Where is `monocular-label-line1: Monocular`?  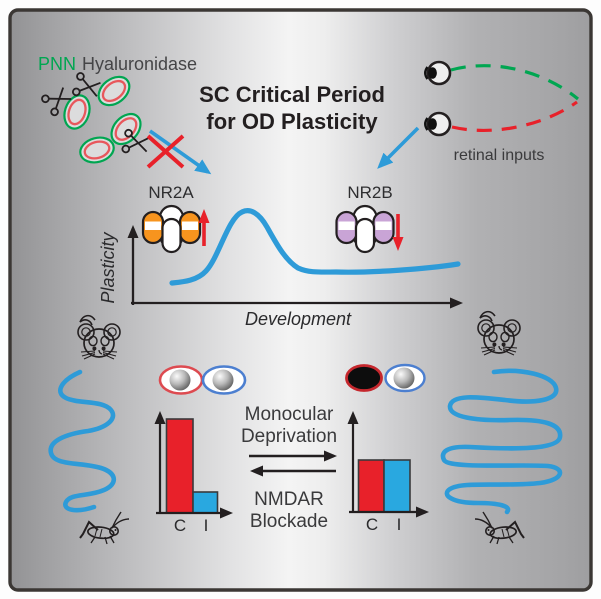
monocular-label-line1: Monocular is located at coordinates (289, 414).